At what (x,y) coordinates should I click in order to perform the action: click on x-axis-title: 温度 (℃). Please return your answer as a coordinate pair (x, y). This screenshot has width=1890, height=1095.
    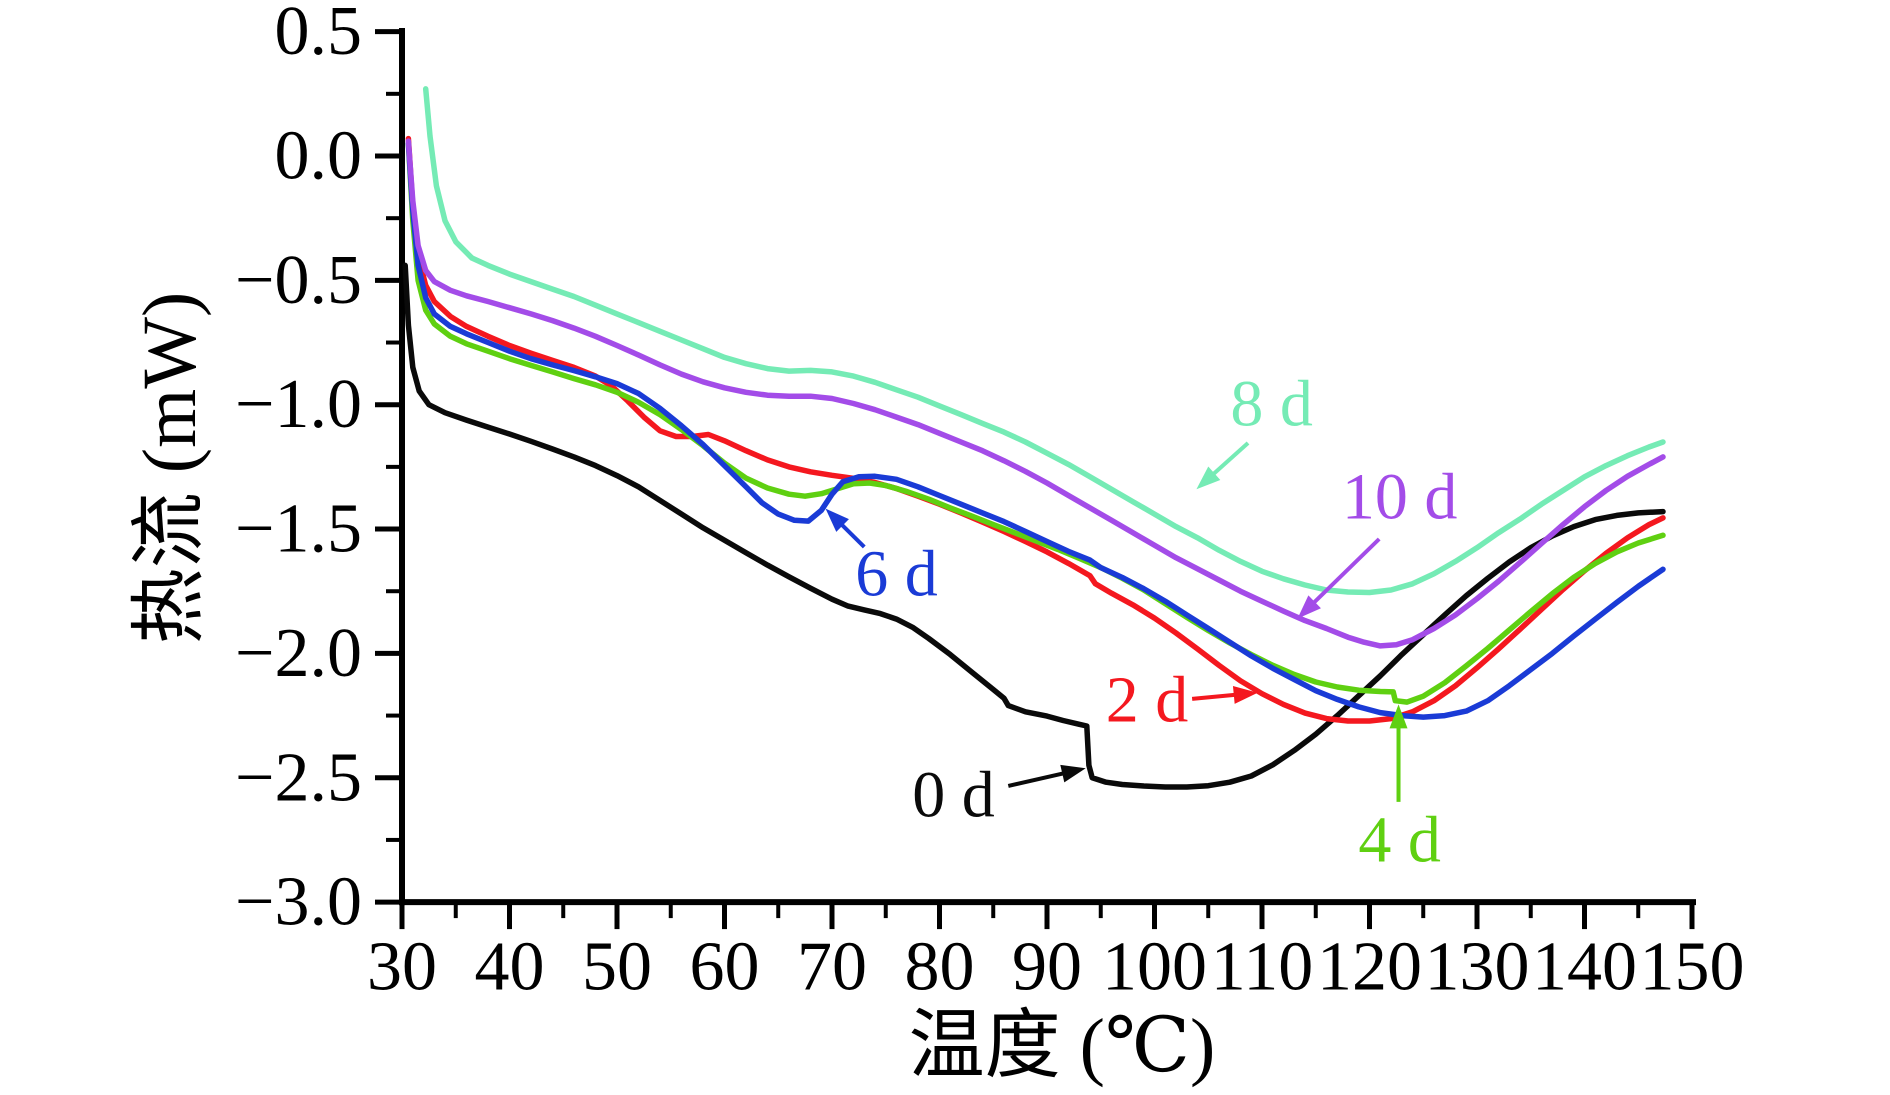
    Looking at the image, I should click on (1062, 1046).